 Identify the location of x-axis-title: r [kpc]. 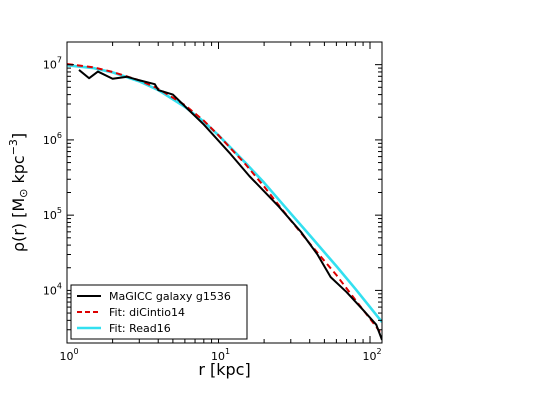
(224, 369).